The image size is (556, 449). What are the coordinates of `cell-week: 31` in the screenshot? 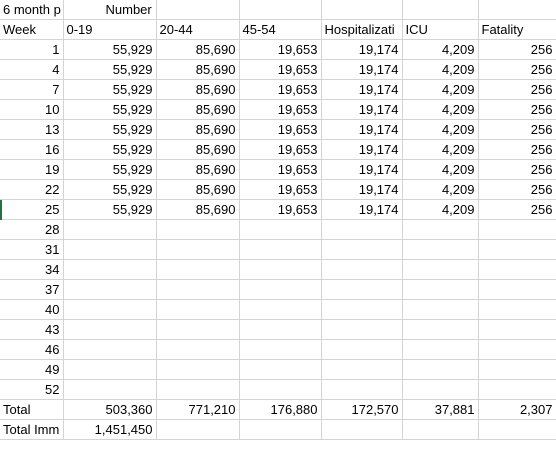 It's located at (32, 249).